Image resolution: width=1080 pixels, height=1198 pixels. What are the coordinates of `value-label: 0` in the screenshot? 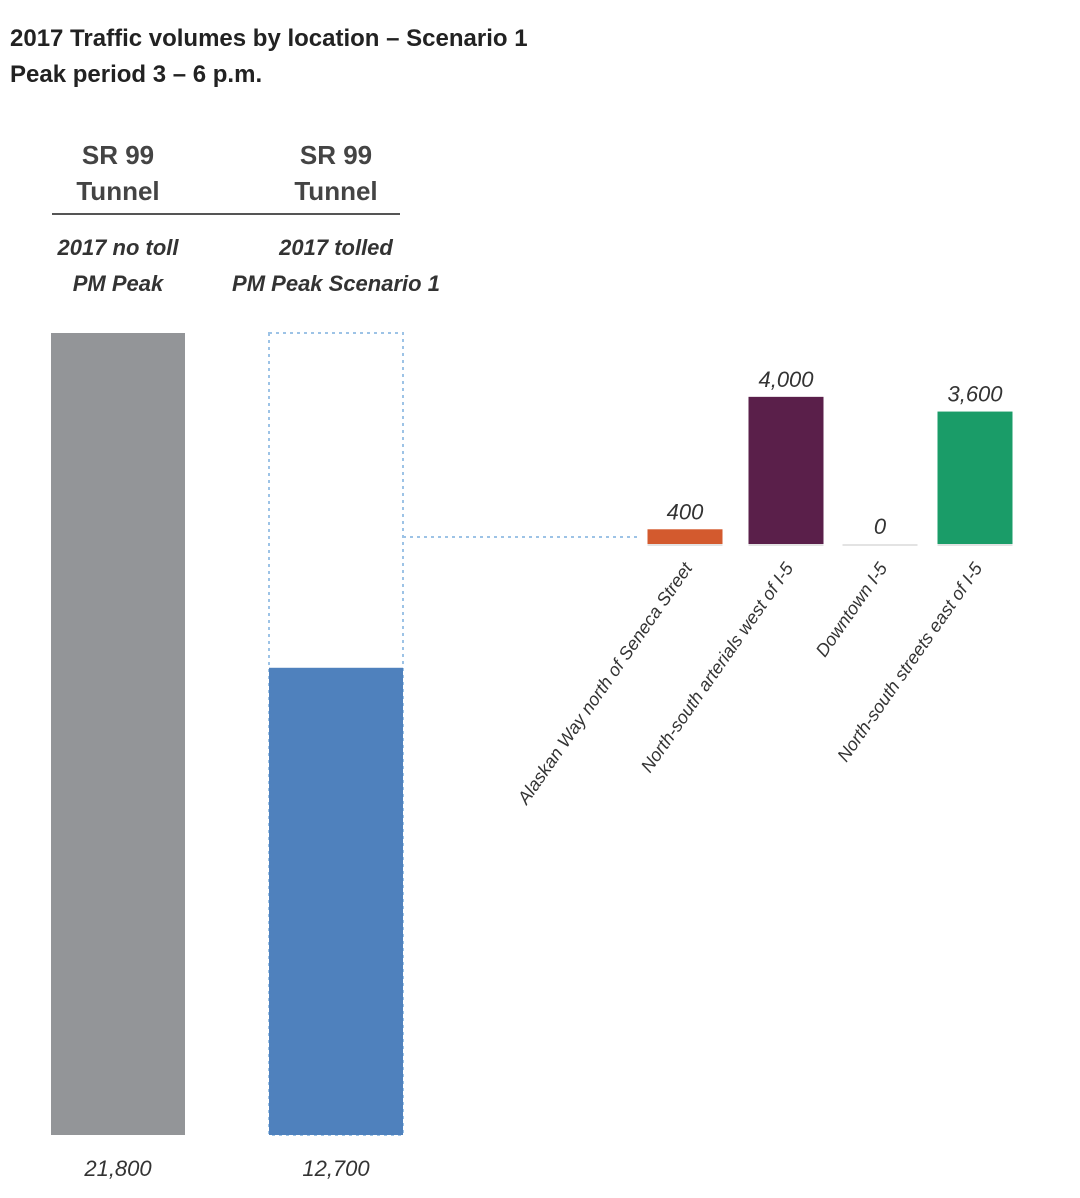 It's located at (880, 526).